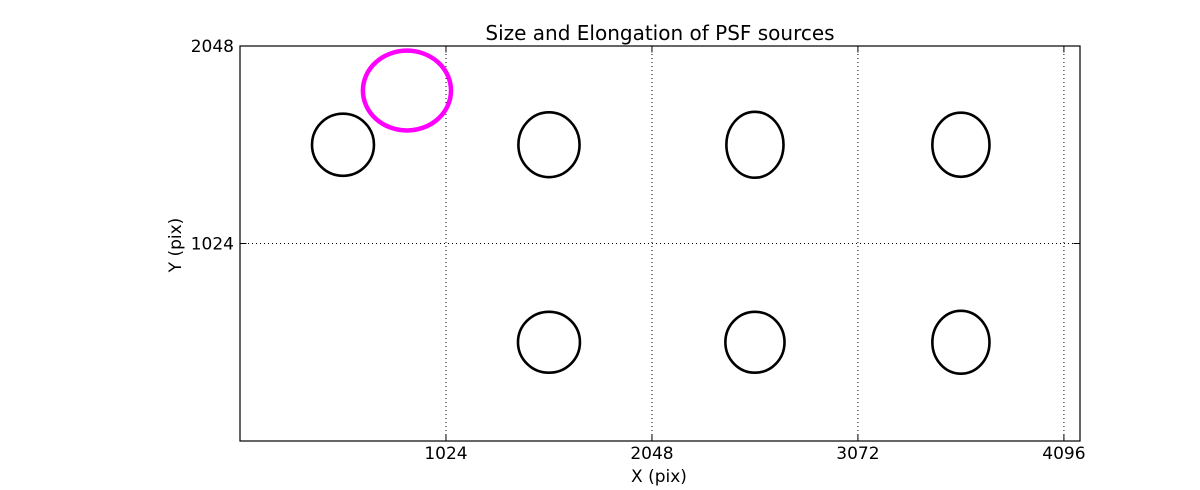 The image size is (1200, 490). Describe the element at coordinates (212, 47) in the screenshot. I see `y-tick-label-2048: 2048` at that location.